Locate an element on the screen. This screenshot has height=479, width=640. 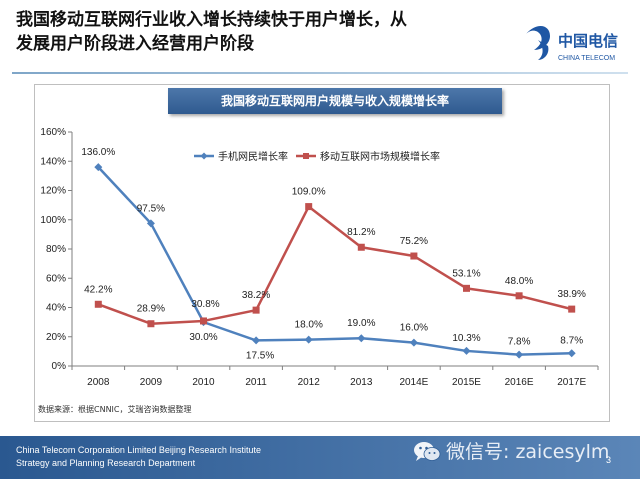
slide-title: 我国移动互联网行业收入增长持续快于用户增长，从 发展用户阶段进入经营用户阶段 is located at coordinates (266, 32).